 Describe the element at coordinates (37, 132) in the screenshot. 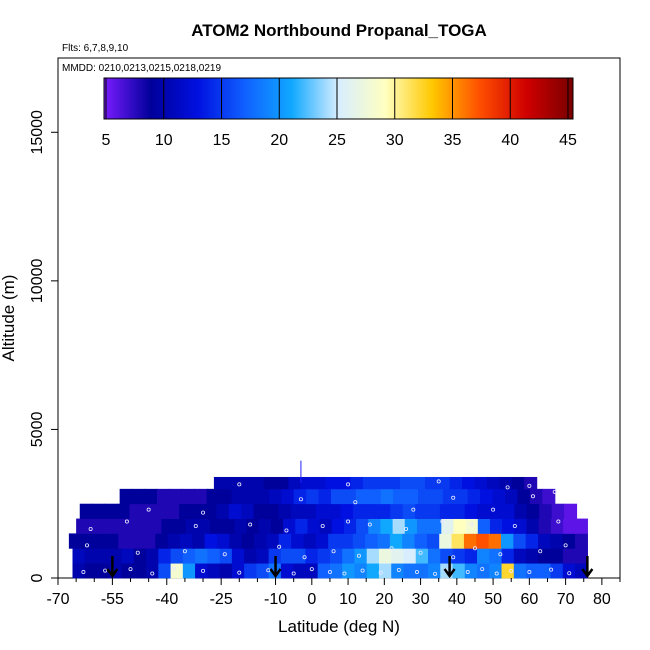

I see `y-tick-label: 15000` at that location.